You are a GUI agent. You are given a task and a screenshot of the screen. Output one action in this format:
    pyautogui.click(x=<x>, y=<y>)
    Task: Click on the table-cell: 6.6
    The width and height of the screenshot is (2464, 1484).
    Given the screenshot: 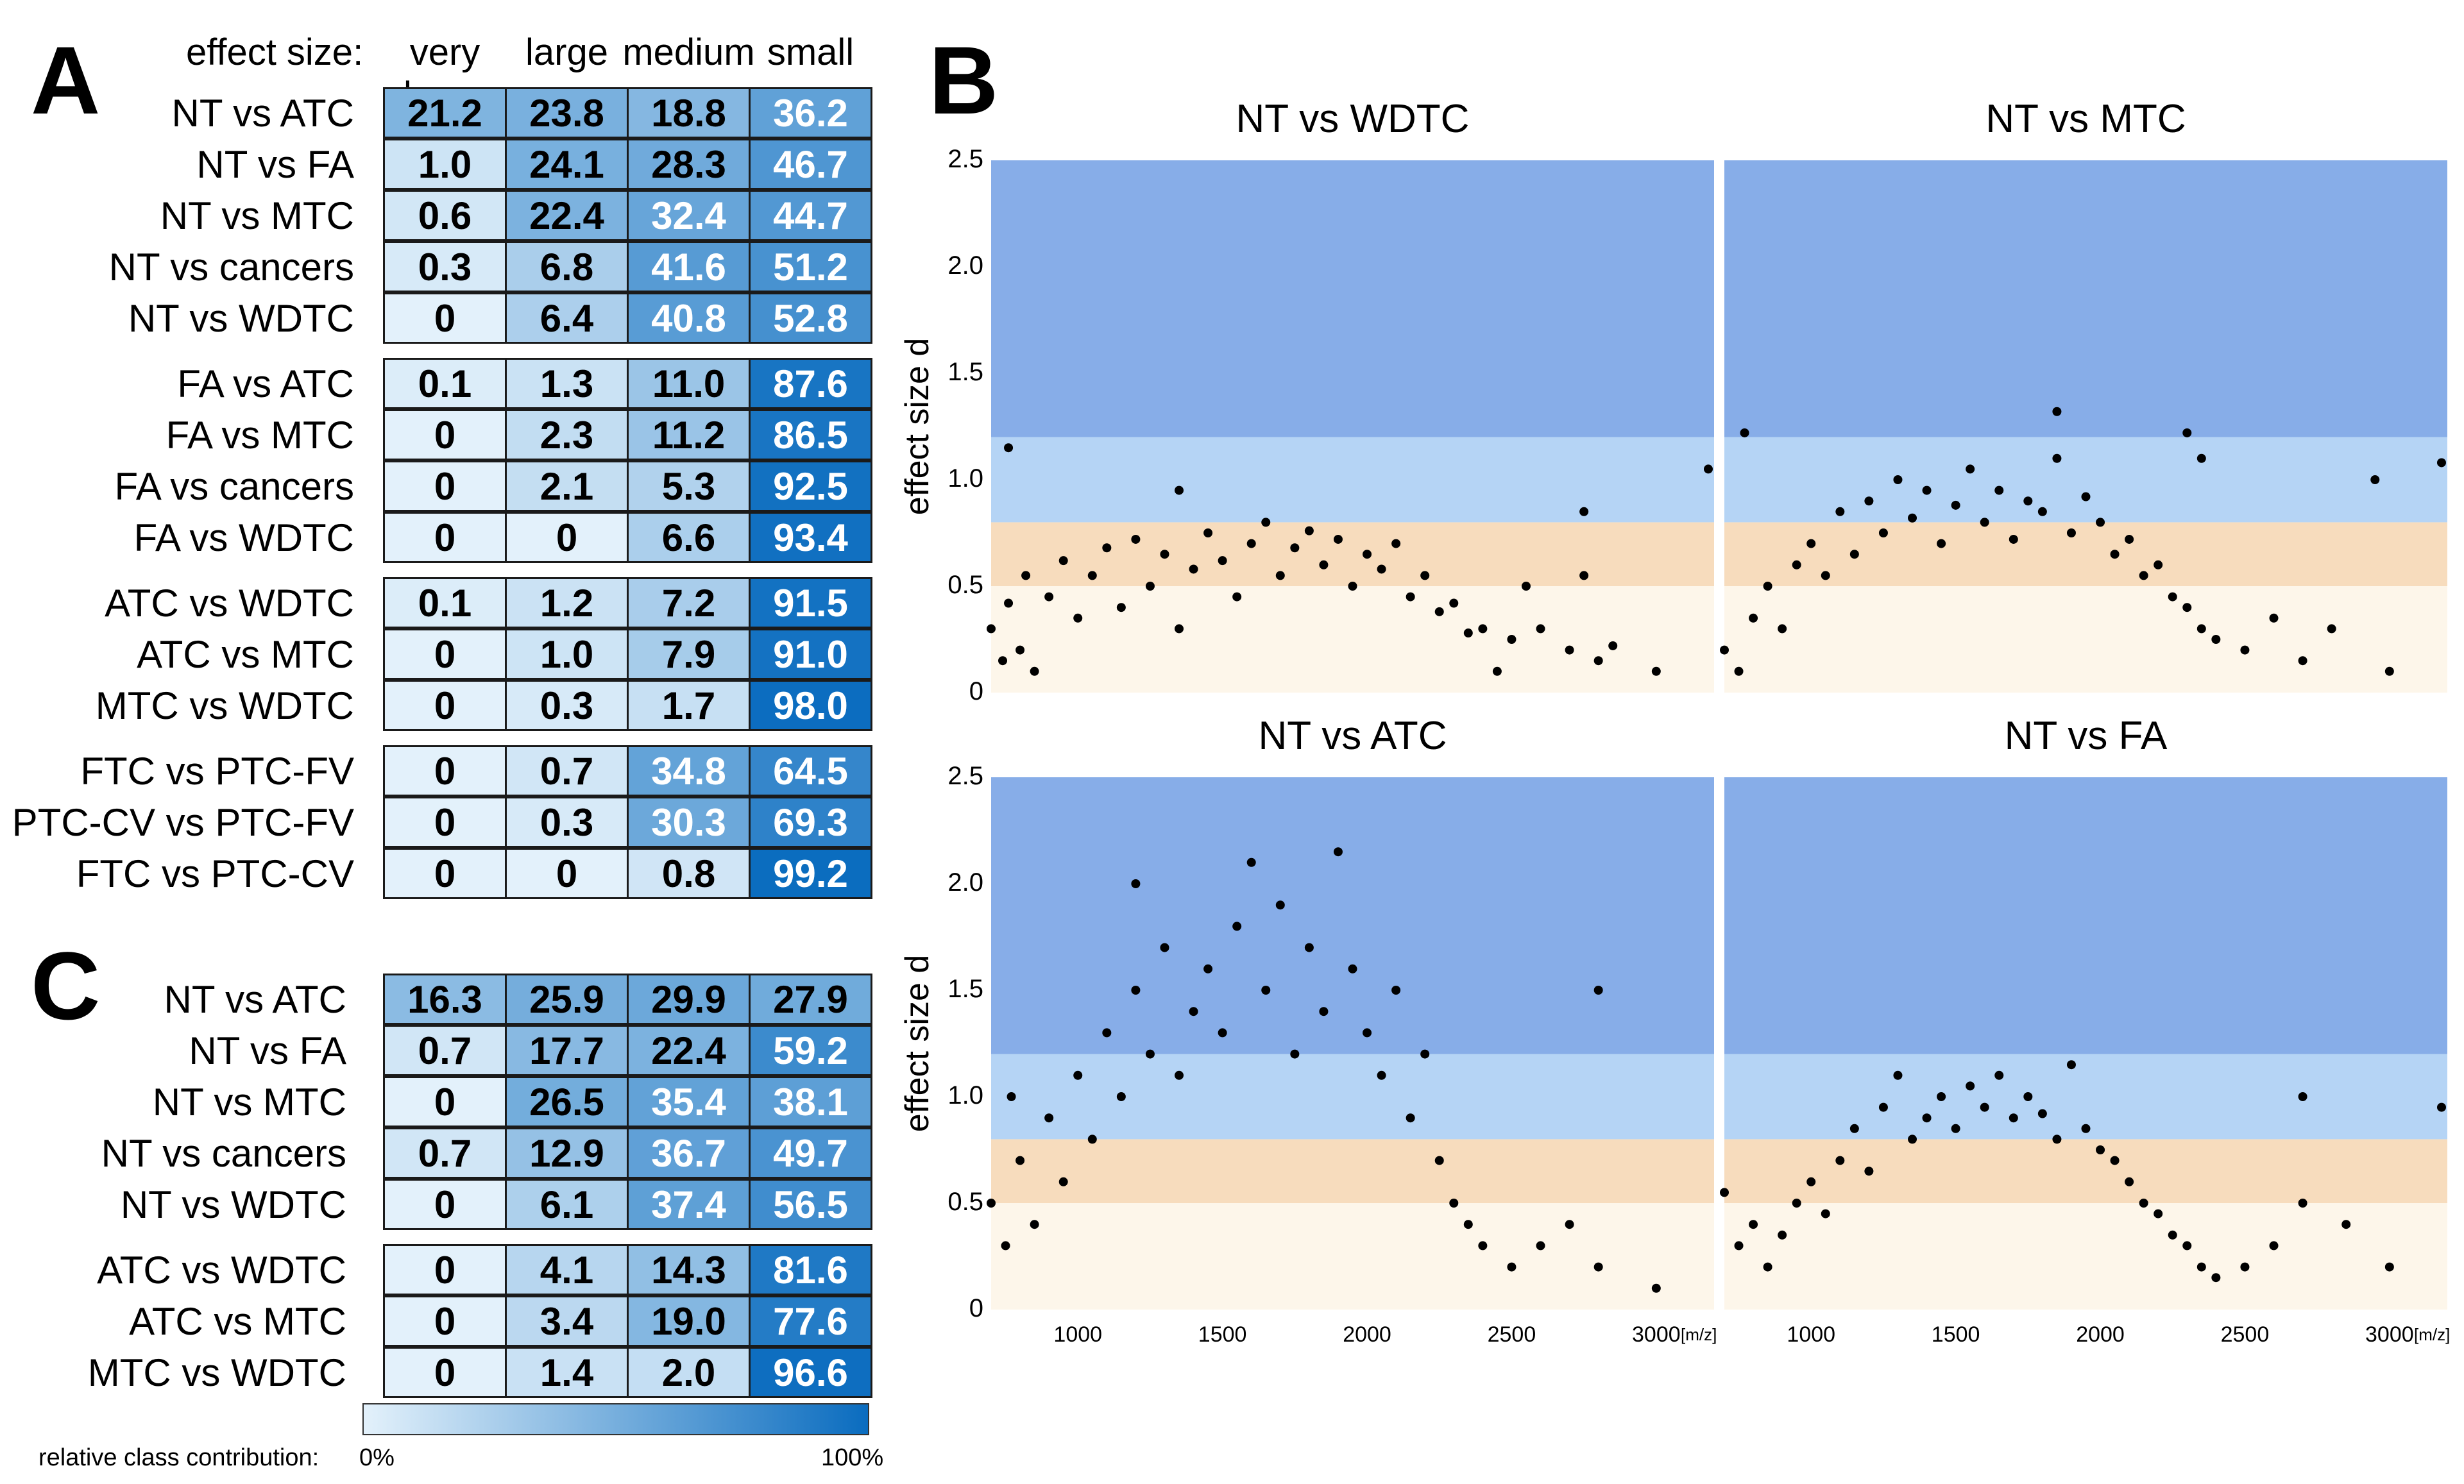 What is the action you would take?
    pyautogui.click(x=689, y=537)
    